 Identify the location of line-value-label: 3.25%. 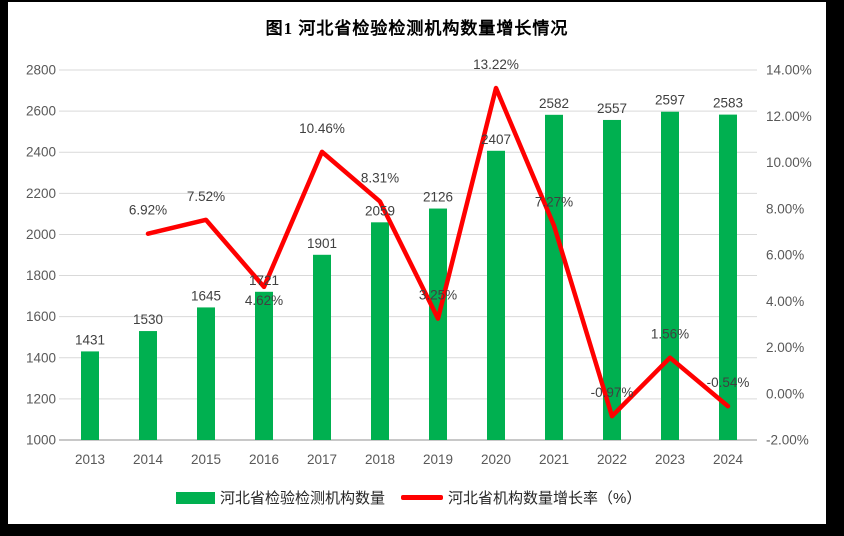
(438, 295).